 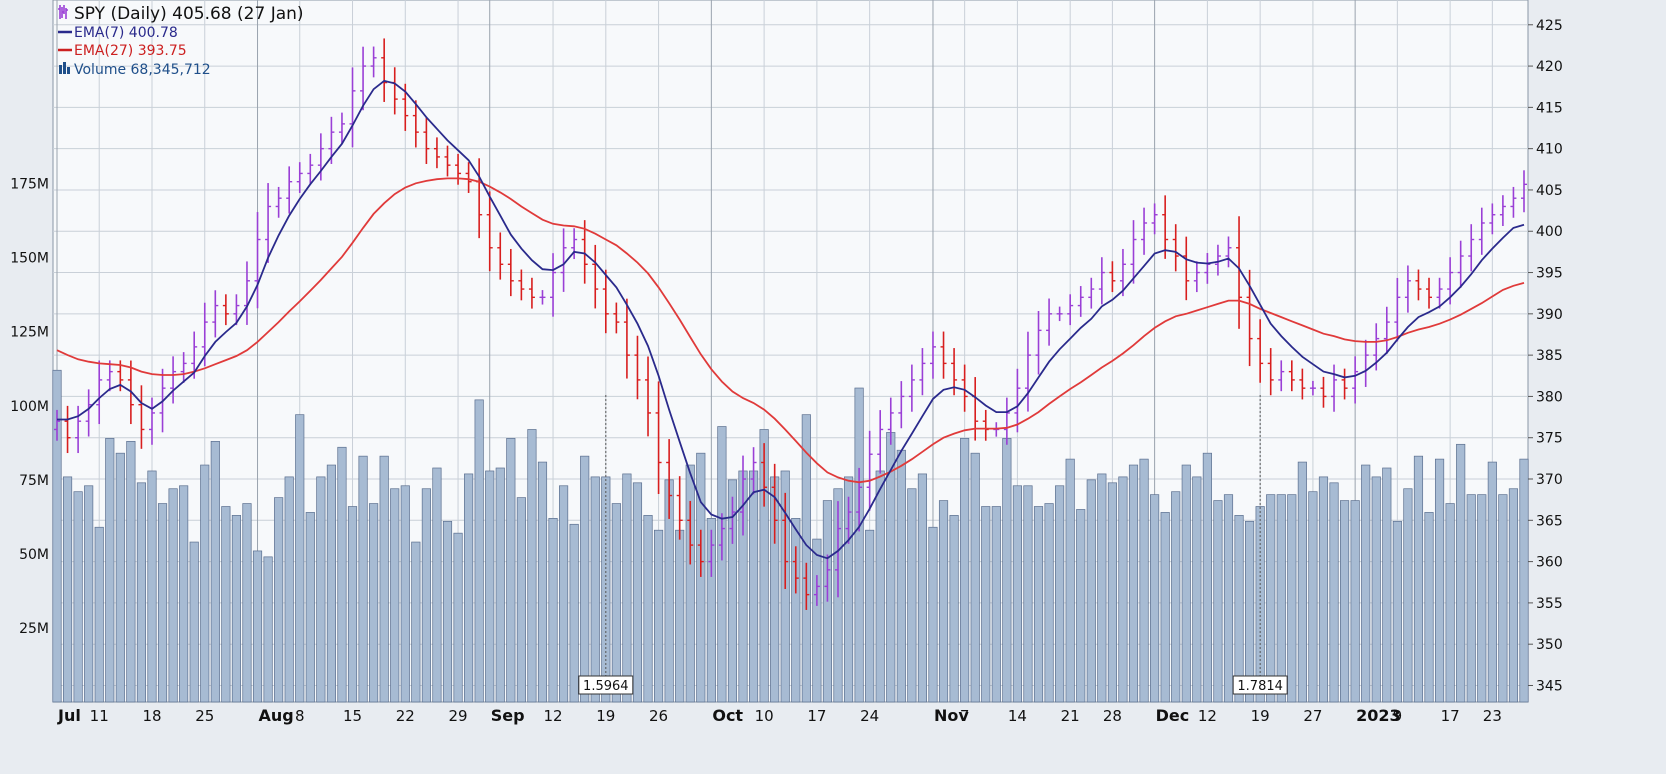 I want to click on time-axis-label: Aug, so click(x=276, y=715).